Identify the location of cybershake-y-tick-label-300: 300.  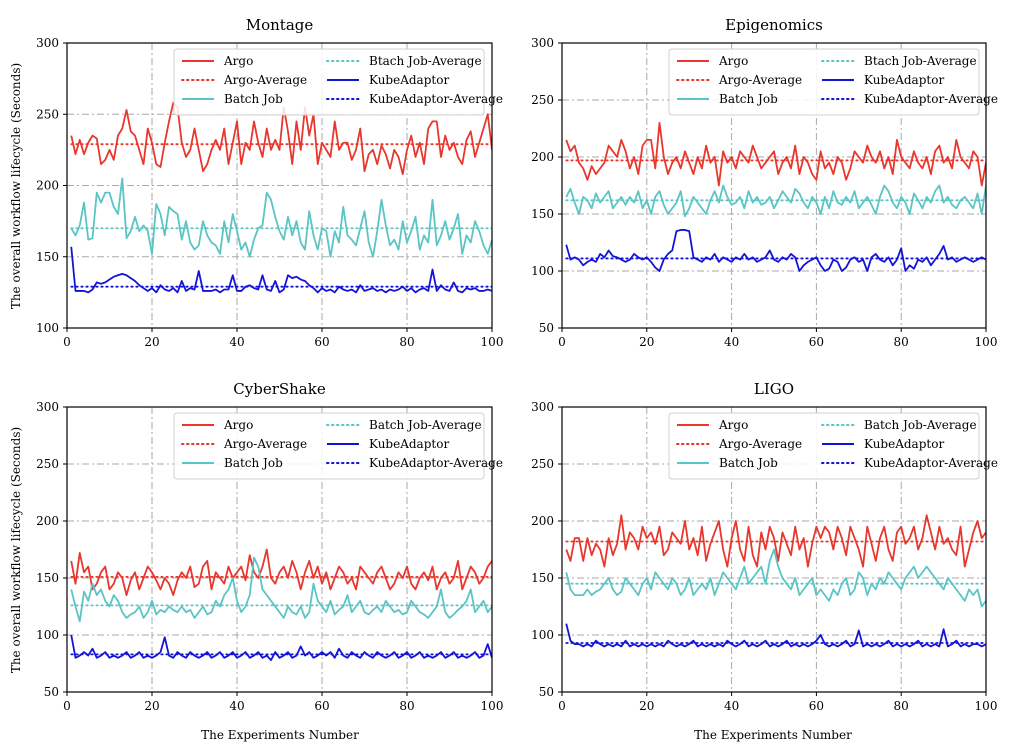
(47, 407).